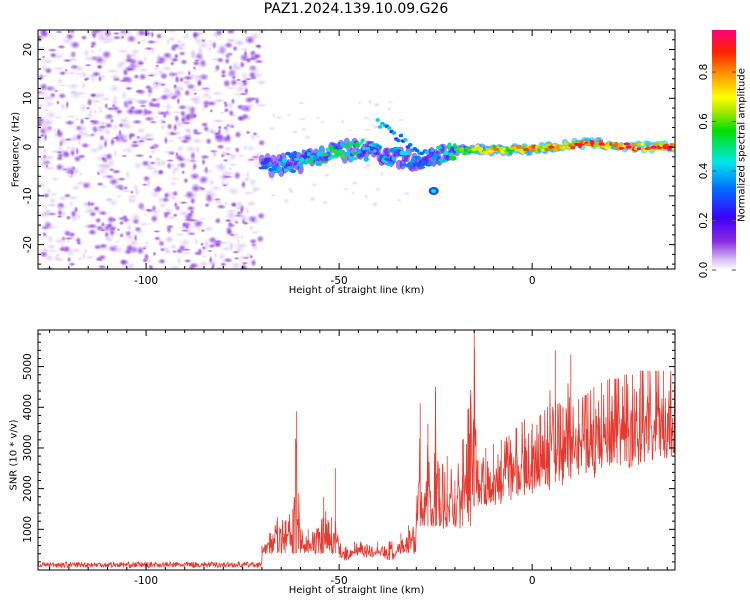 The image size is (750, 600). I want to click on snr-y-tick-label: 1000, so click(28, 529).